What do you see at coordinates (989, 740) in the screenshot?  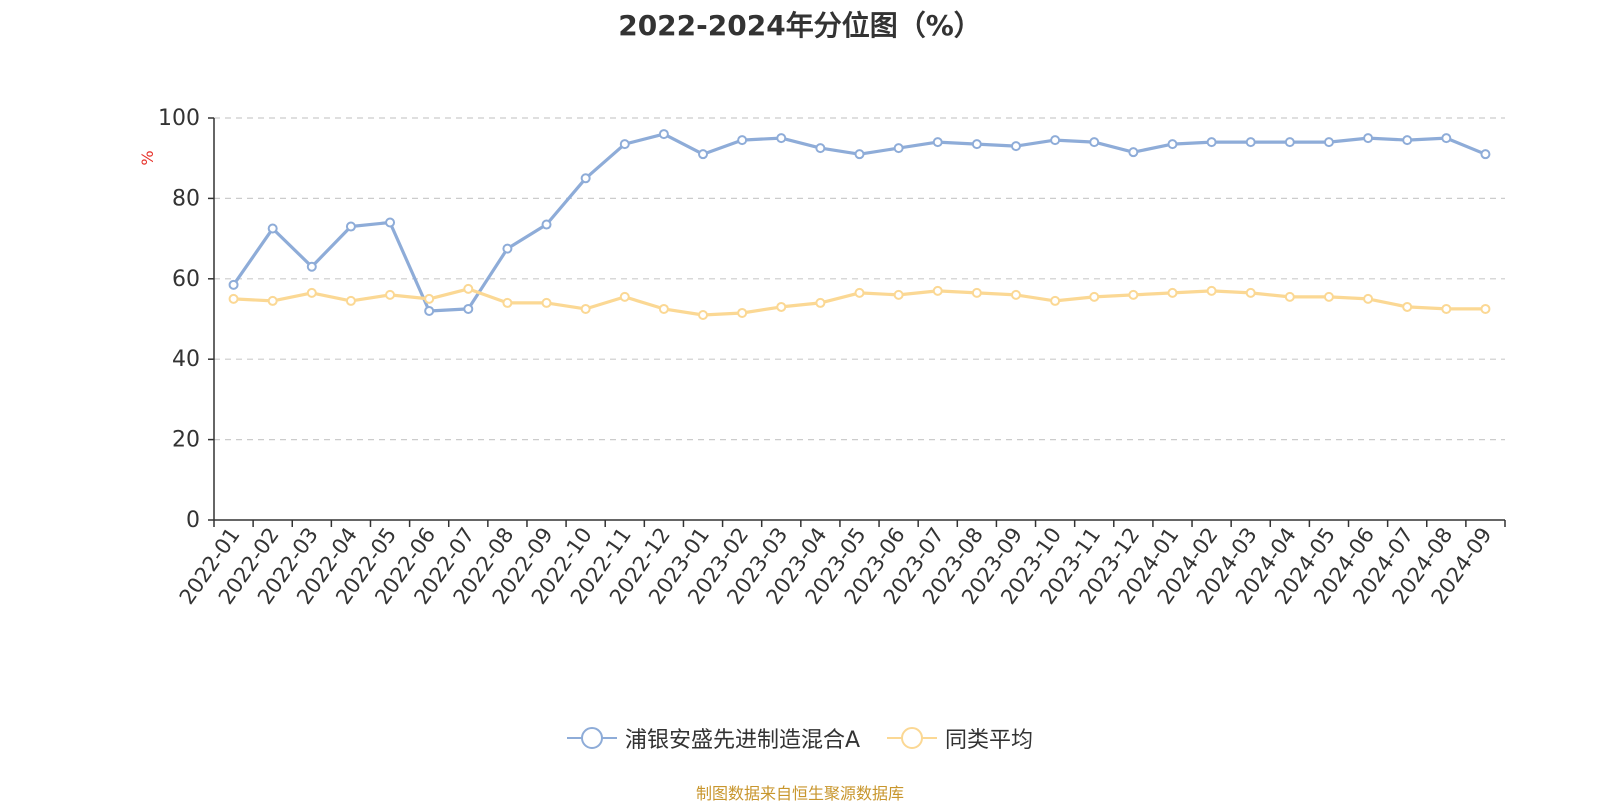 I see `legend-label-series-2: 同类平均` at bounding box center [989, 740].